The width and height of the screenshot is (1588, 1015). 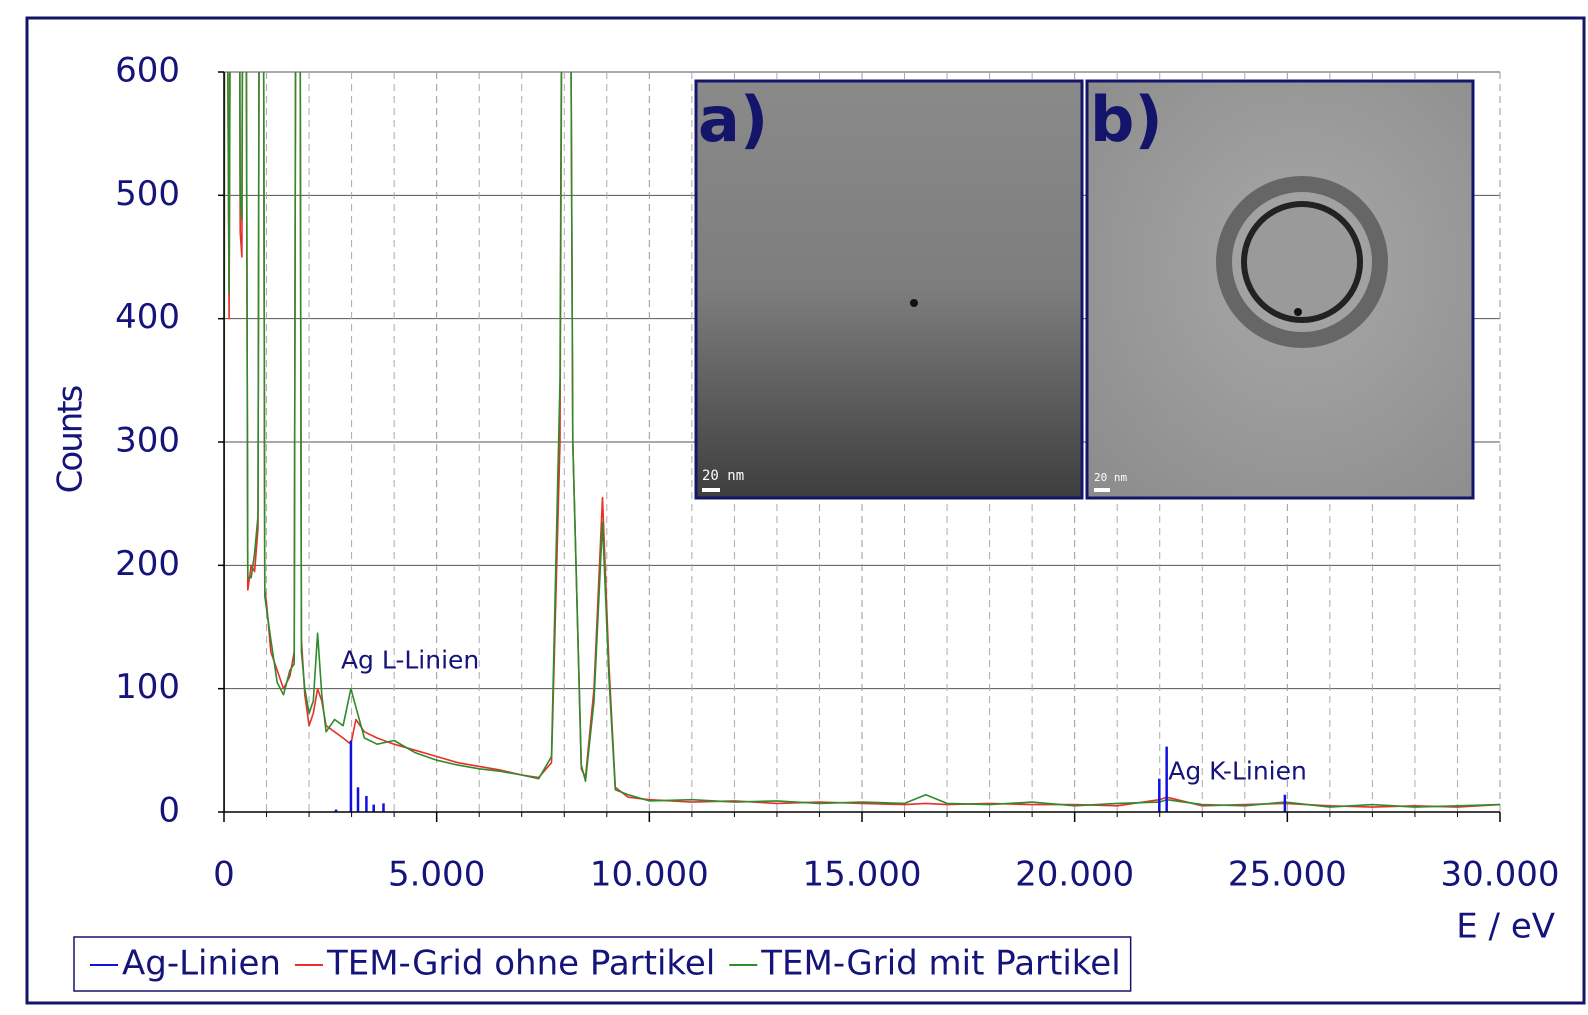 What do you see at coordinates (940, 964) in the screenshot?
I see `legend-label: TEM-Grid mit Partikel` at bounding box center [940, 964].